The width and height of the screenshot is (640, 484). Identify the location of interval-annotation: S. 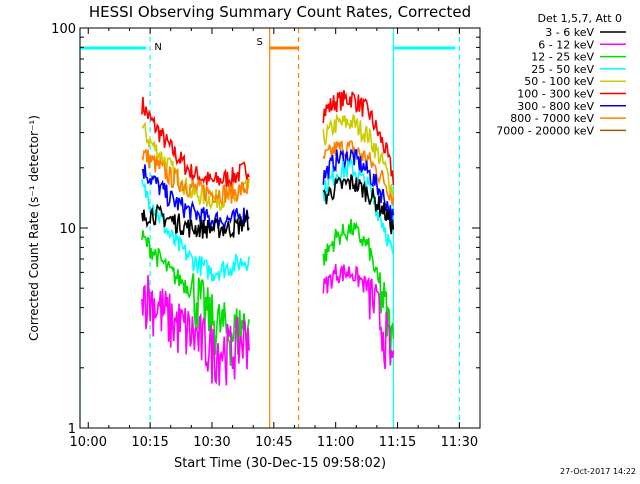
(260, 42).